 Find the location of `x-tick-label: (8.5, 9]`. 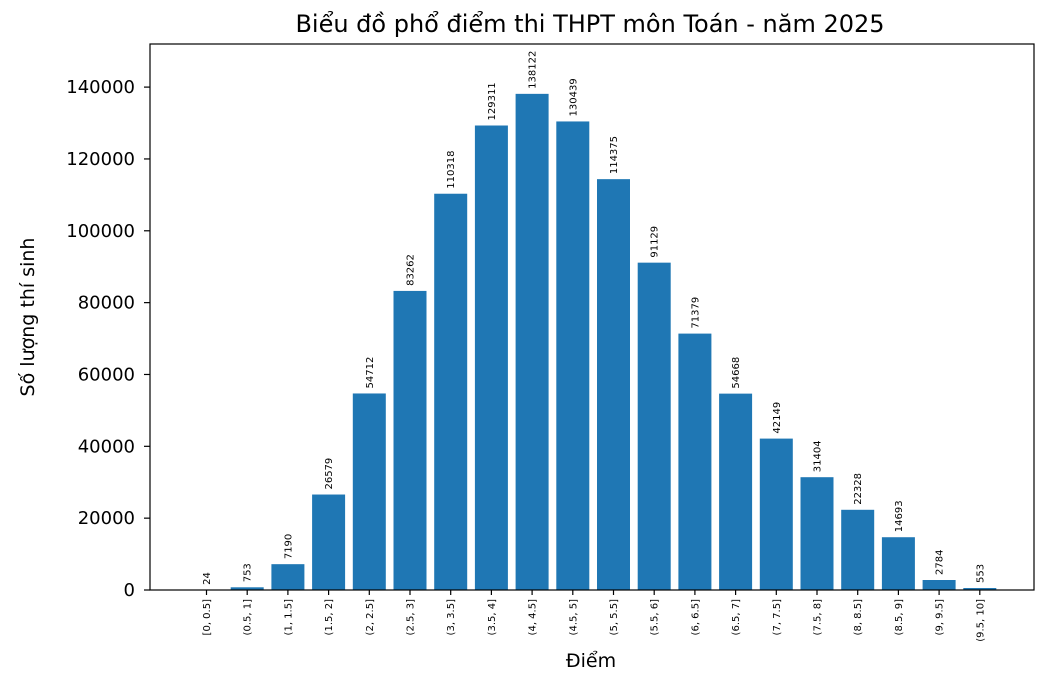

x-tick-label: (8.5, 9] is located at coordinates (899, 617).